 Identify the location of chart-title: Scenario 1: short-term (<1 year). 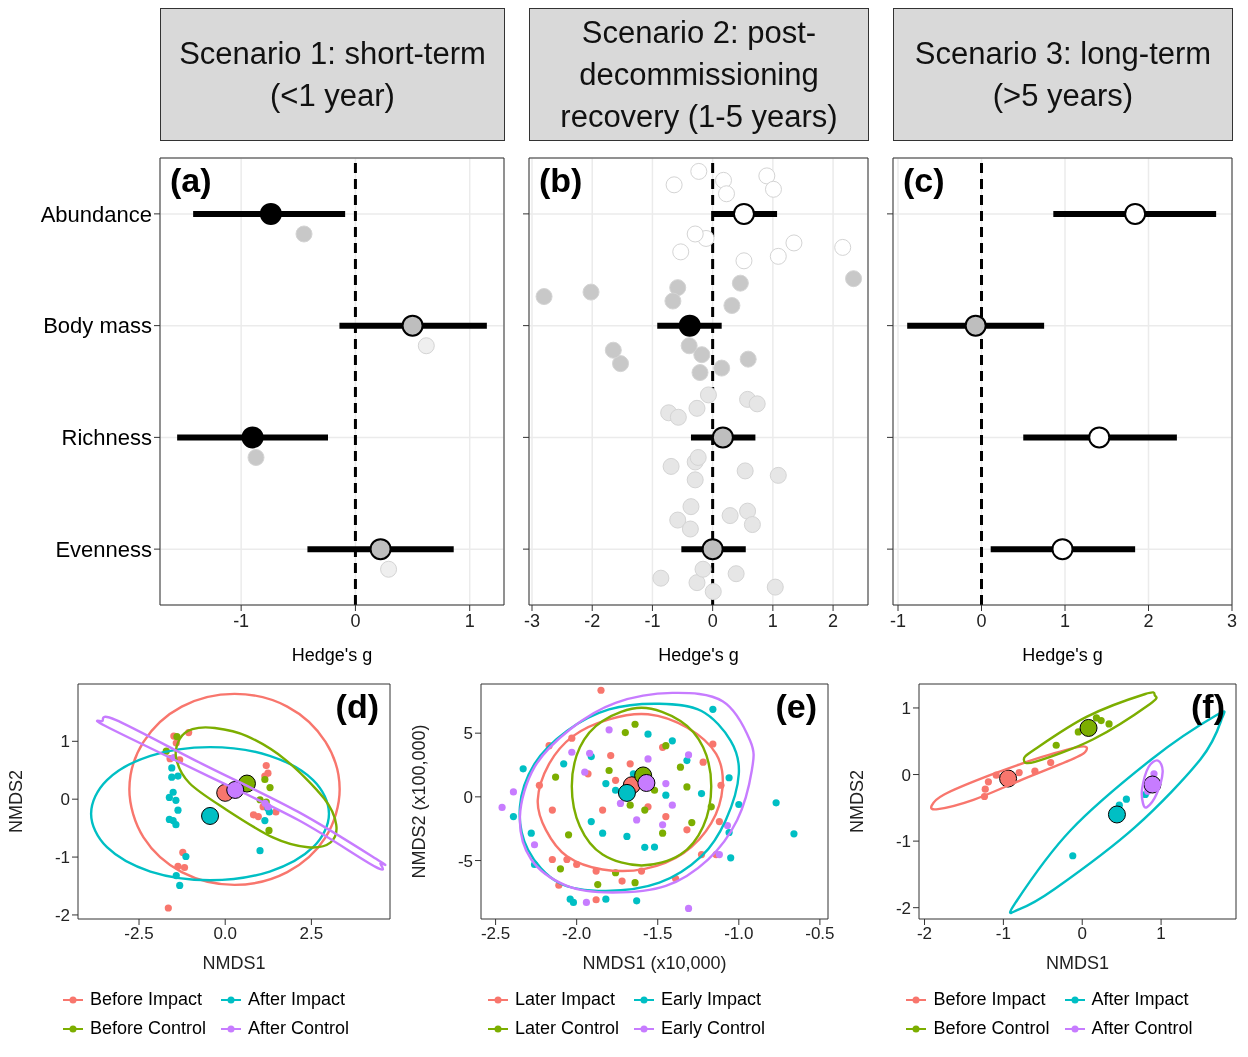
(332, 74).